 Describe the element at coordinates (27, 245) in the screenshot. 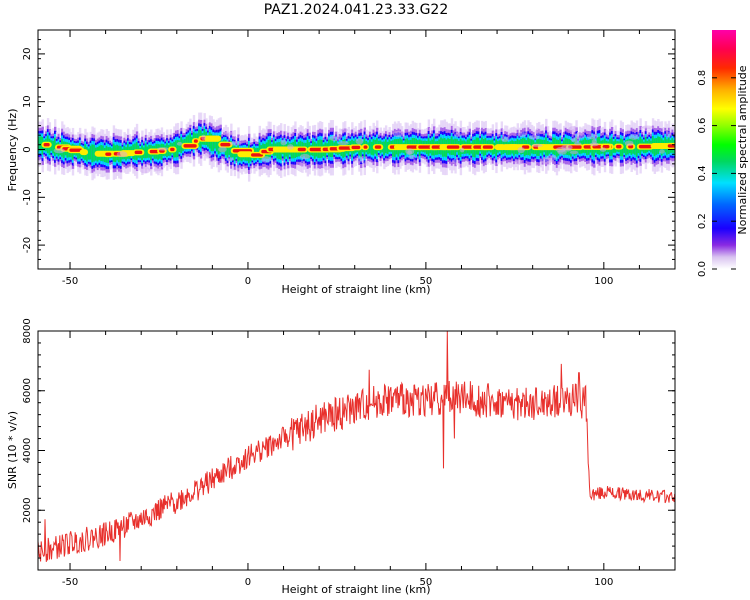

I see `spectrogram-ytick-label: -20` at that location.